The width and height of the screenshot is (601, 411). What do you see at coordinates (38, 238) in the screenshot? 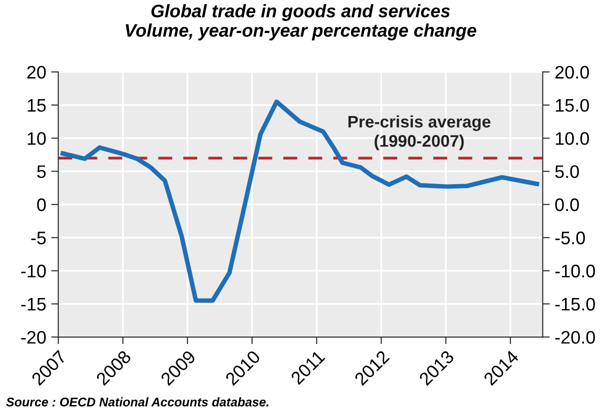
I see `y-tick-label: -5` at bounding box center [38, 238].